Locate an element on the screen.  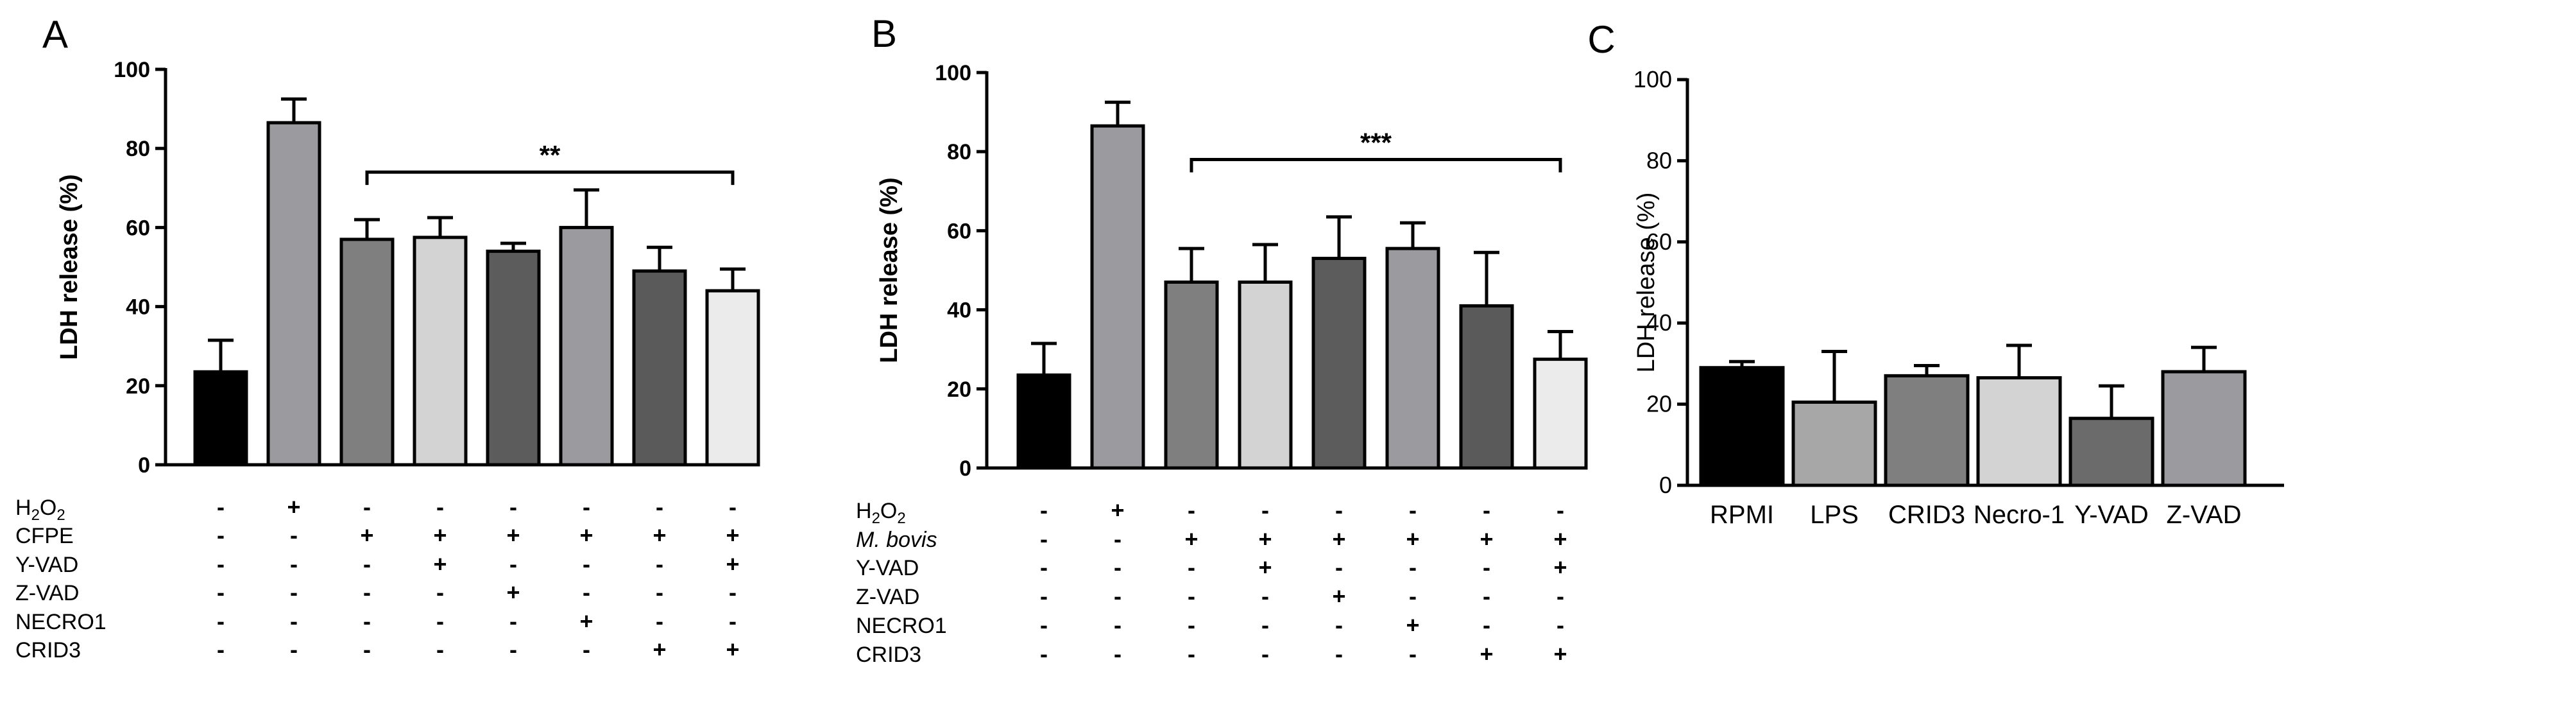
y-tick-label: 40 is located at coordinates (959, 311).